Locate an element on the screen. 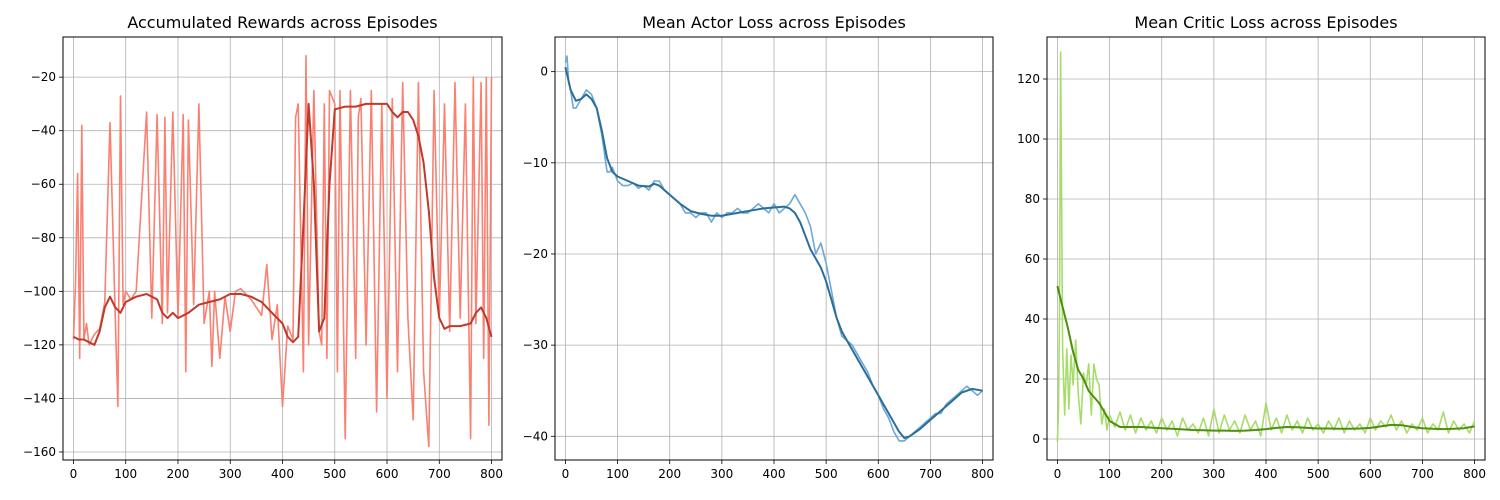 The width and height of the screenshot is (1500, 500). rewards-y-tick-label: −140 is located at coordinates (39, 398).